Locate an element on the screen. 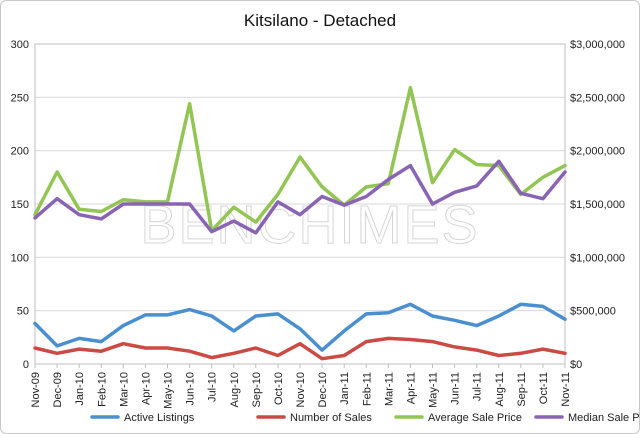 This screenshot has height=434, width=640. x-tick-label: Jul-11 is located at coordinates (478, 386).